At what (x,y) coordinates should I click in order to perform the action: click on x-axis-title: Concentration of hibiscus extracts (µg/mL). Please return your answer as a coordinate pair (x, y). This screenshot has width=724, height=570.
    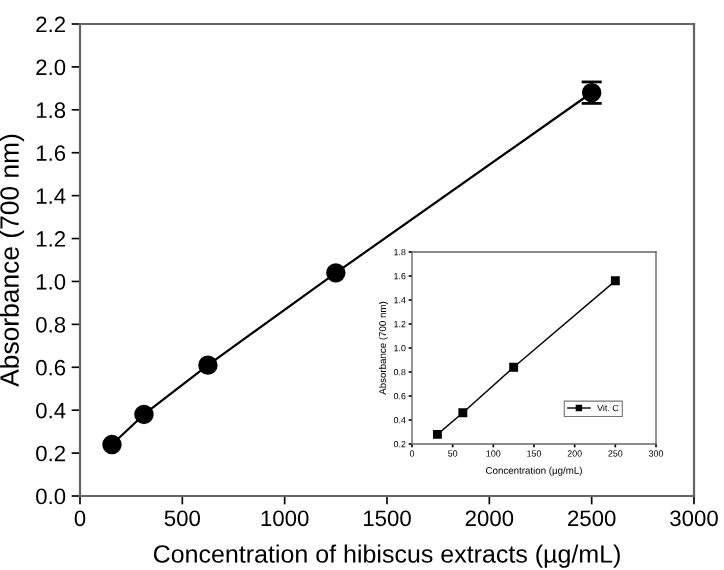
    Looking at the image, I should click on (386, 556).